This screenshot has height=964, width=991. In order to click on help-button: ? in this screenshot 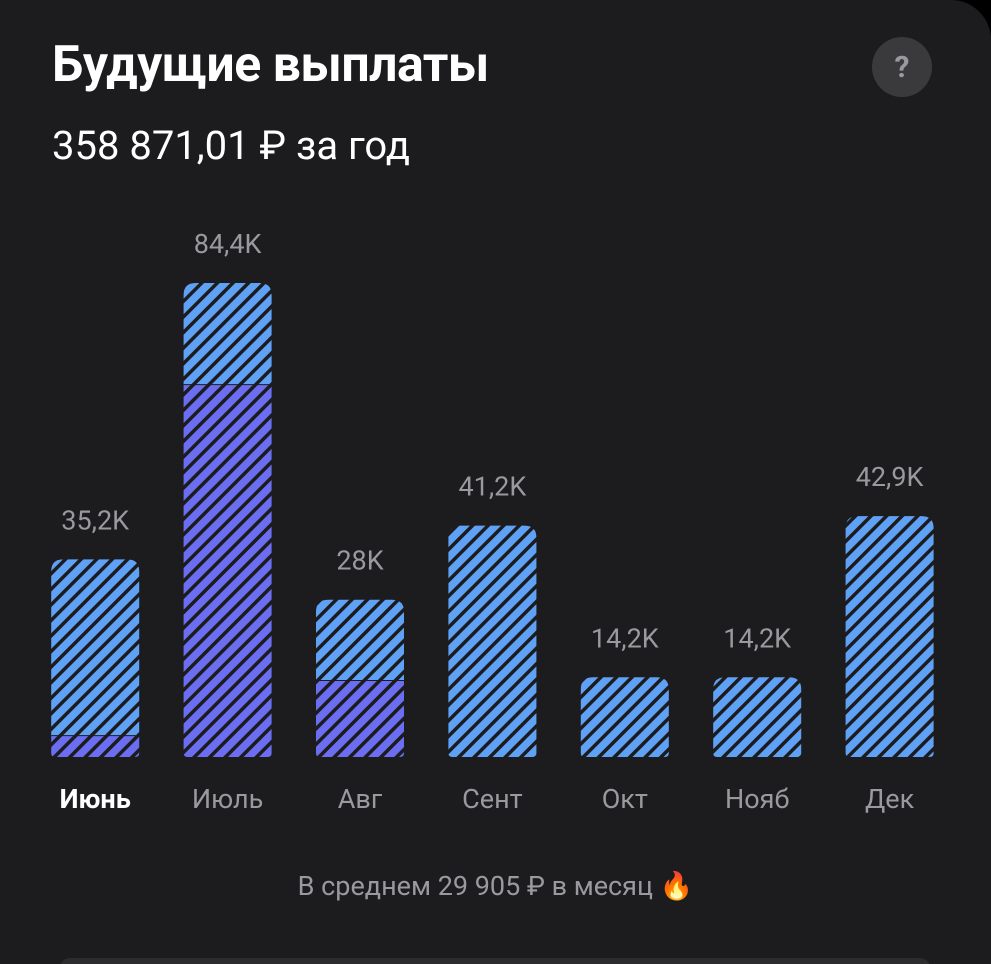, I will do `click(902, 67)`.